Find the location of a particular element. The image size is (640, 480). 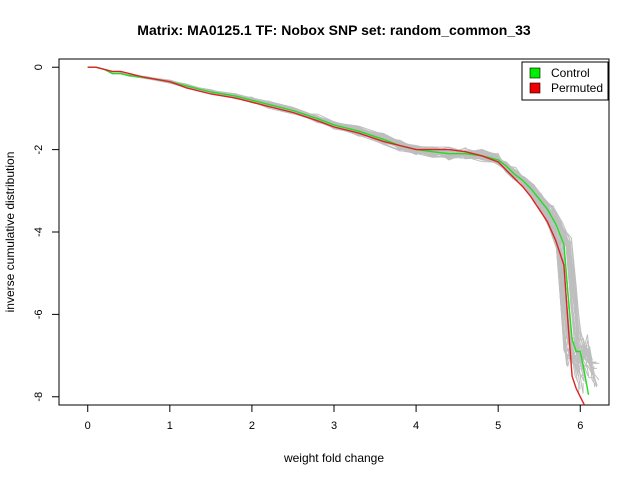

y-tick-label: -8 is located at coordinates (39, 397).